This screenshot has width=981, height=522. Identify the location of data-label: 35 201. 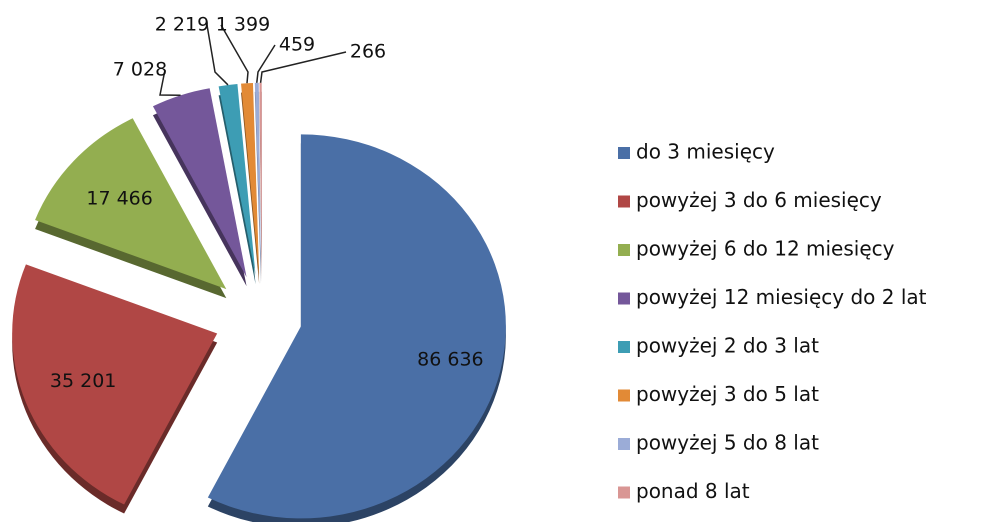
(83, 381).